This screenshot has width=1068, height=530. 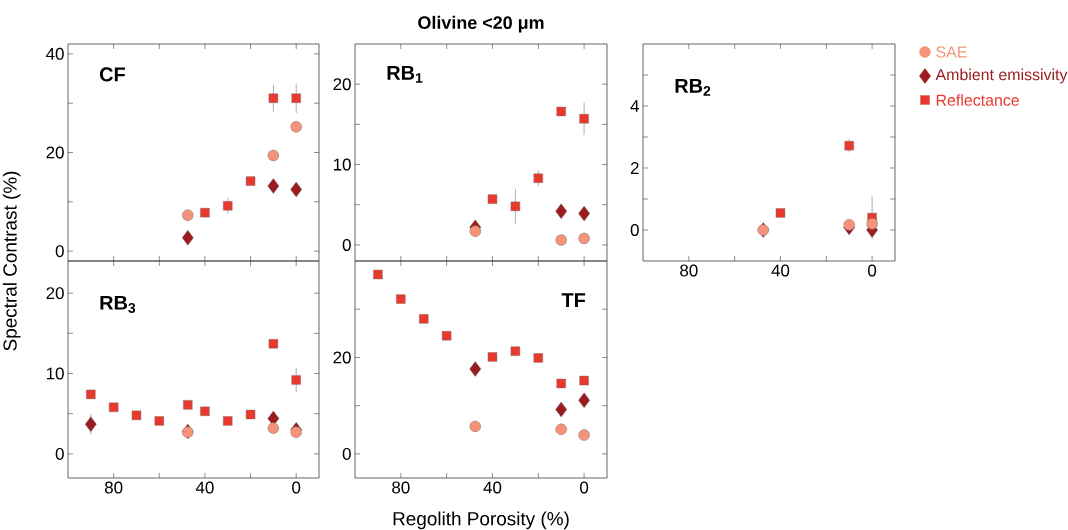 I want to click on legend-label: Ambient emissivity, so click(x=1001, y=76).